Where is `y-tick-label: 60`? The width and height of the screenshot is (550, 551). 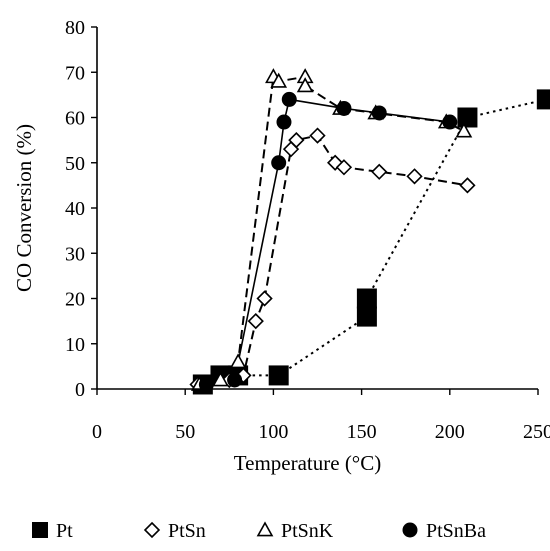 y-tick-label: 60 is located at coordinates (75, 119).